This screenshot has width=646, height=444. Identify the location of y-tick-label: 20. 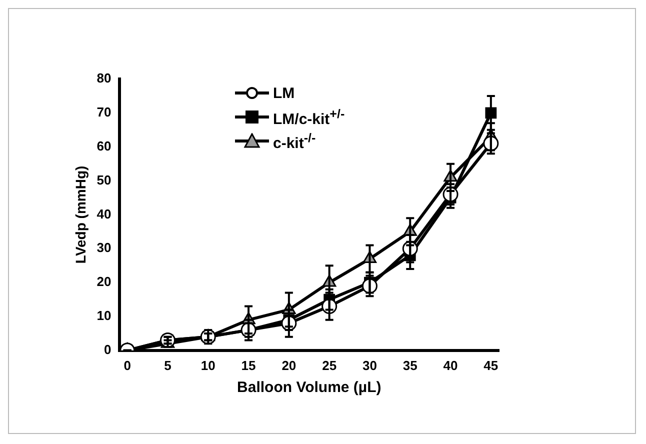
(104, 282).